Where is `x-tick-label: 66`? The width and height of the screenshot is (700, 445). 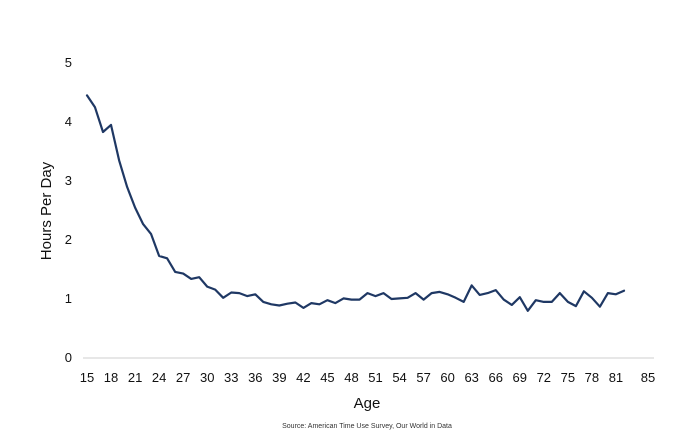 x-tick-label: 66 is located at coordinates (495, 377).